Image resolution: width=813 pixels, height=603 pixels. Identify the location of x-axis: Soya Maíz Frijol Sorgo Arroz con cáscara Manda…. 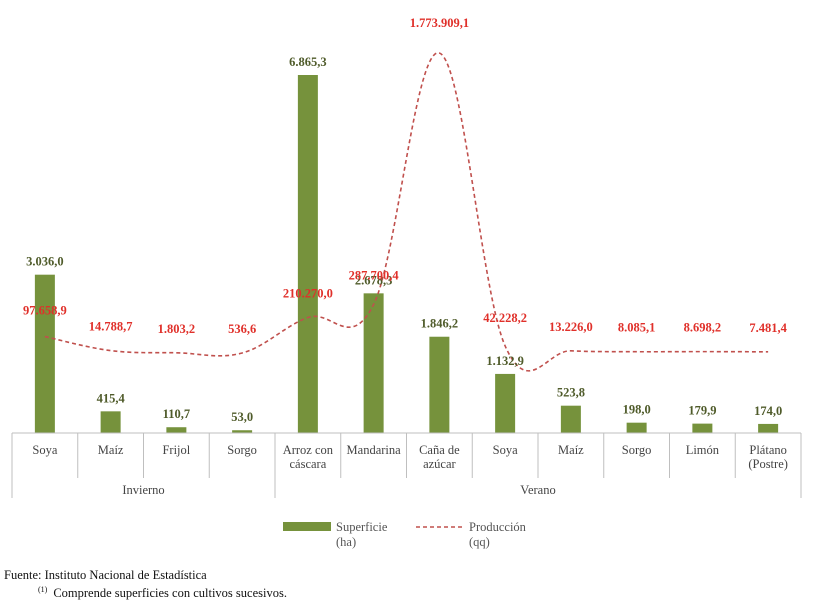
(406, 465).